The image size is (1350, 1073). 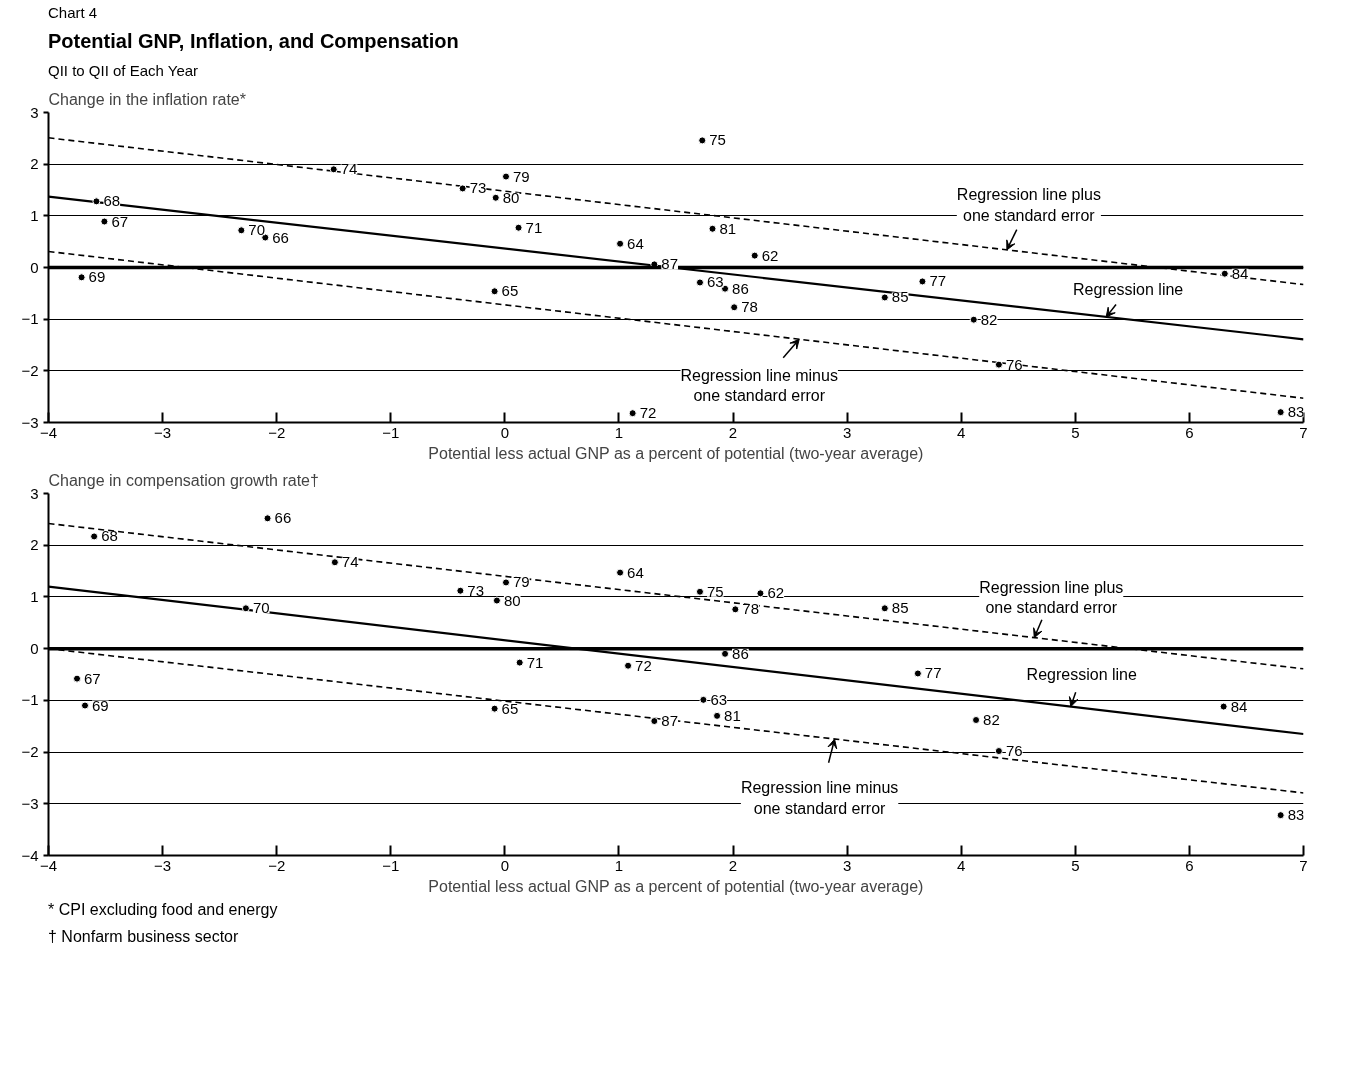 What do you see at coordinates (961, 865) in the screenshot?
I see `x-tick-label: 4` at bounding box center [961, 865].